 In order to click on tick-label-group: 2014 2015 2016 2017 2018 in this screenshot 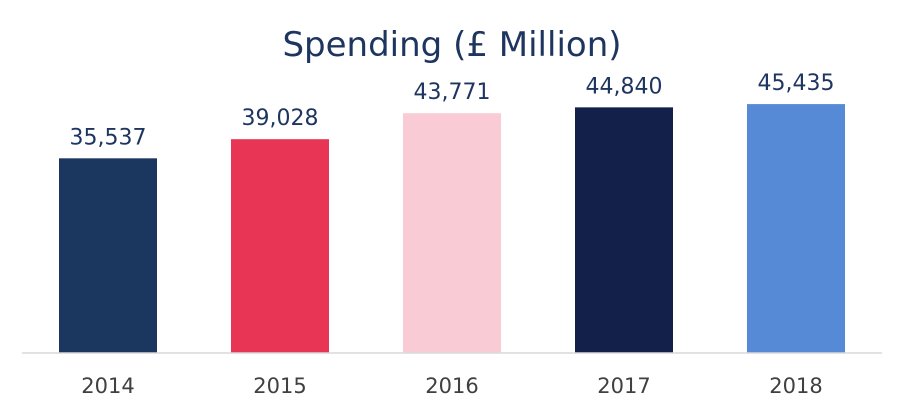, I will do `click(451, 386)`.